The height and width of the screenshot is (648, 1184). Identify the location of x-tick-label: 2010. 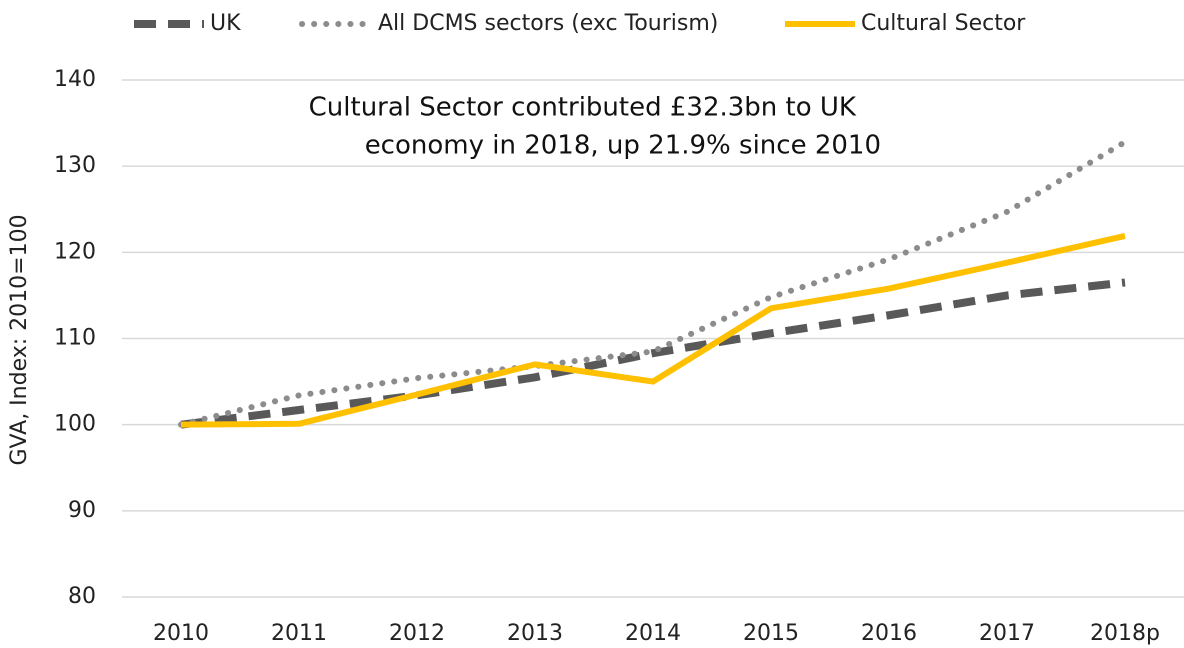
(181, 633).